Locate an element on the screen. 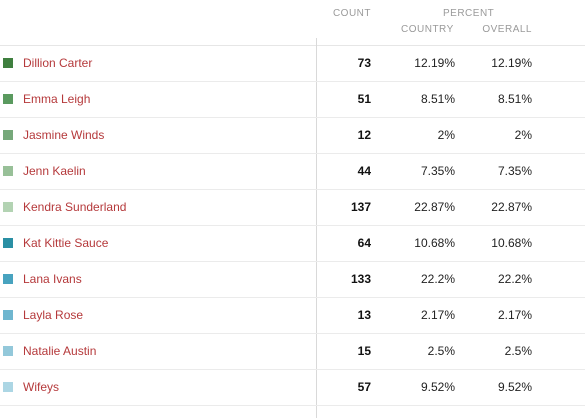  percent-overall-value: 9.52% is located at coordinates (514, 387).